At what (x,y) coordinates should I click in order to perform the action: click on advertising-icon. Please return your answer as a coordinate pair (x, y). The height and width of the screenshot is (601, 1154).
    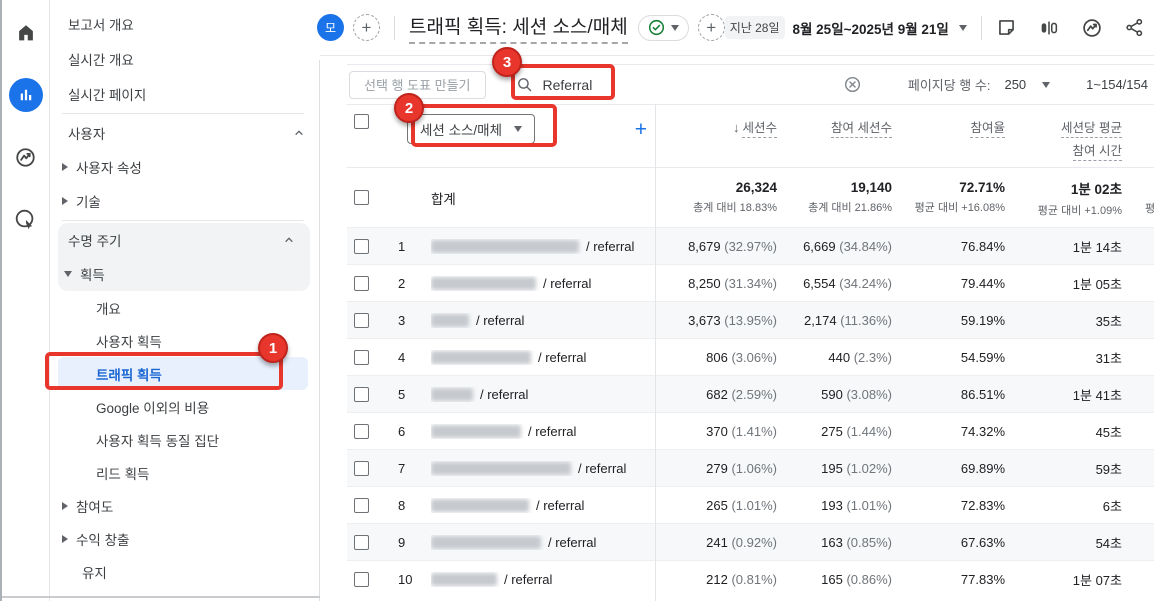
    Looking at the image, I should click on (26, 219).